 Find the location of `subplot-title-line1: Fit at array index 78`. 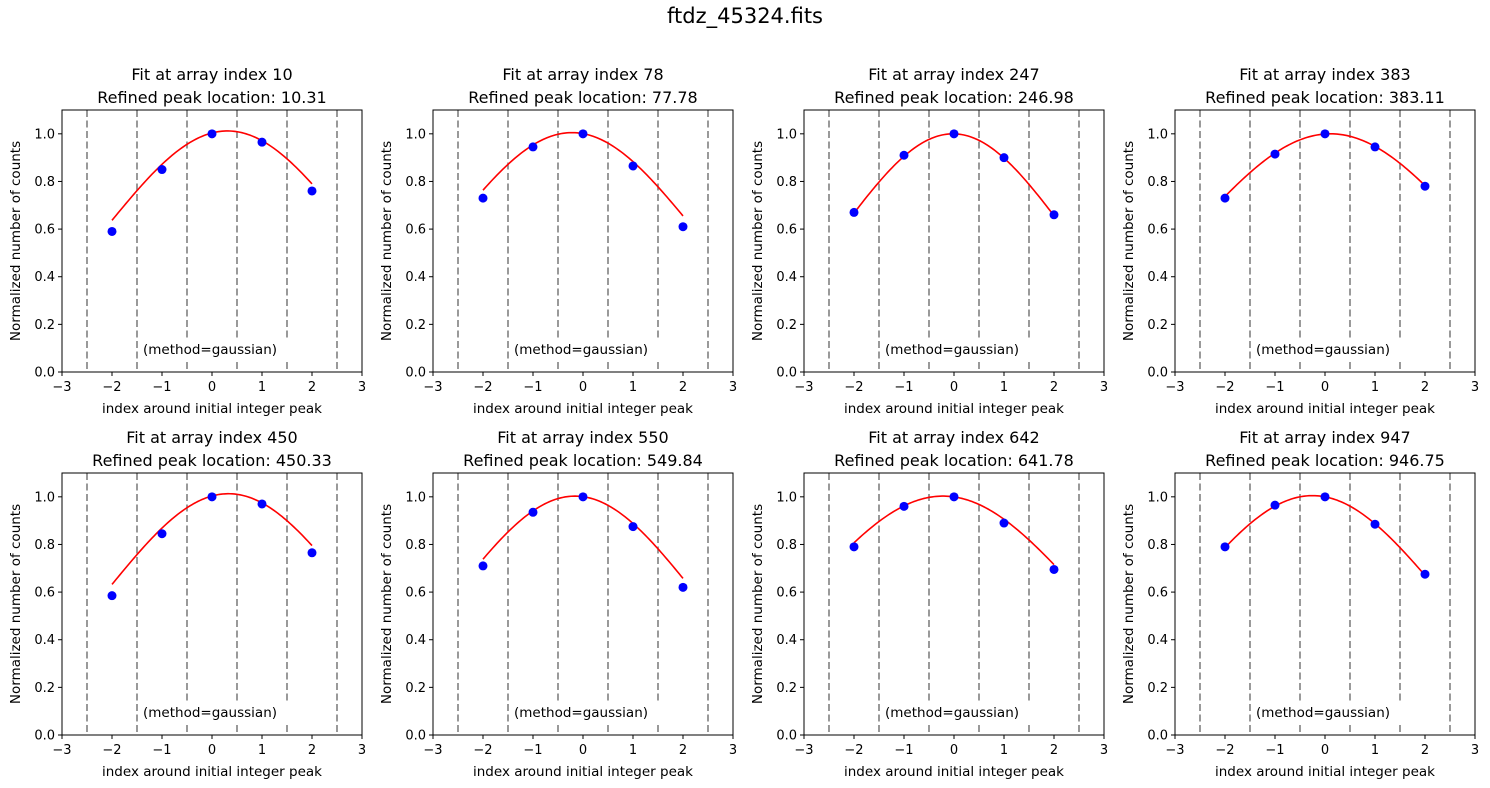

subplot-title-line1: Fit at array index 78 is located at coordinates (582, 74).